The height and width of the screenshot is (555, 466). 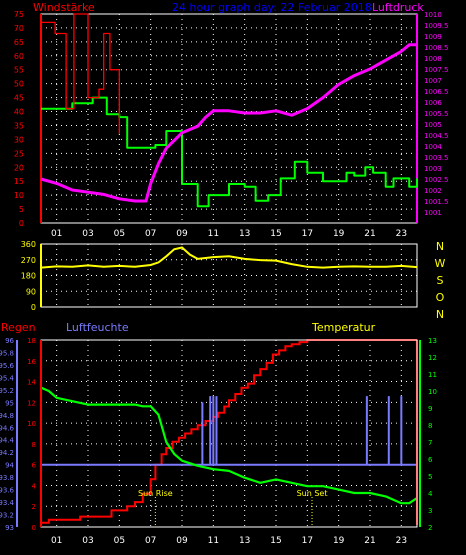 I want to click on top-right-tick-label: 1001.5, so click(x=436, y=202).